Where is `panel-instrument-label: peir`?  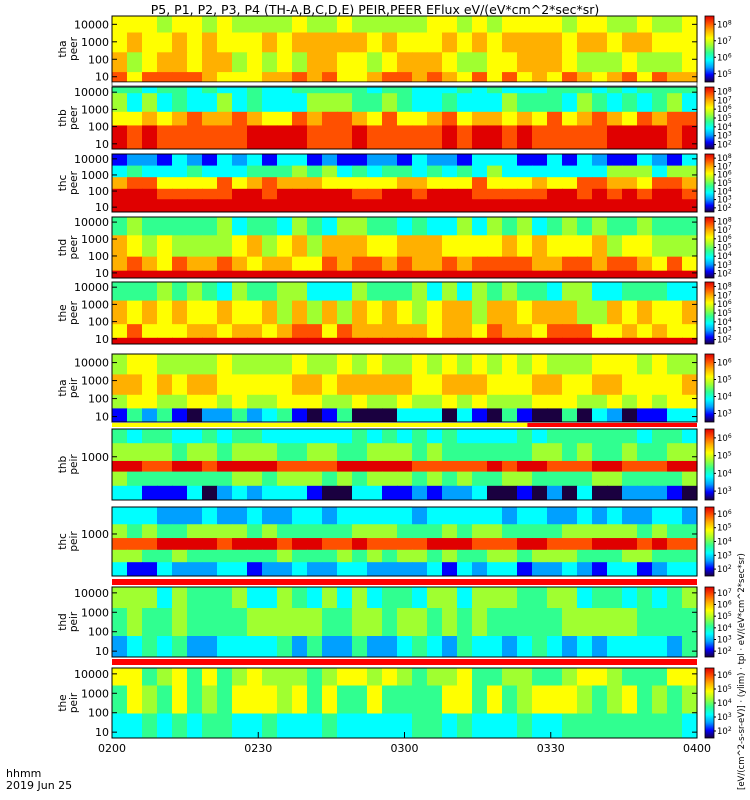 panel-instrument-label: peir is located at coordinates (74, 702).